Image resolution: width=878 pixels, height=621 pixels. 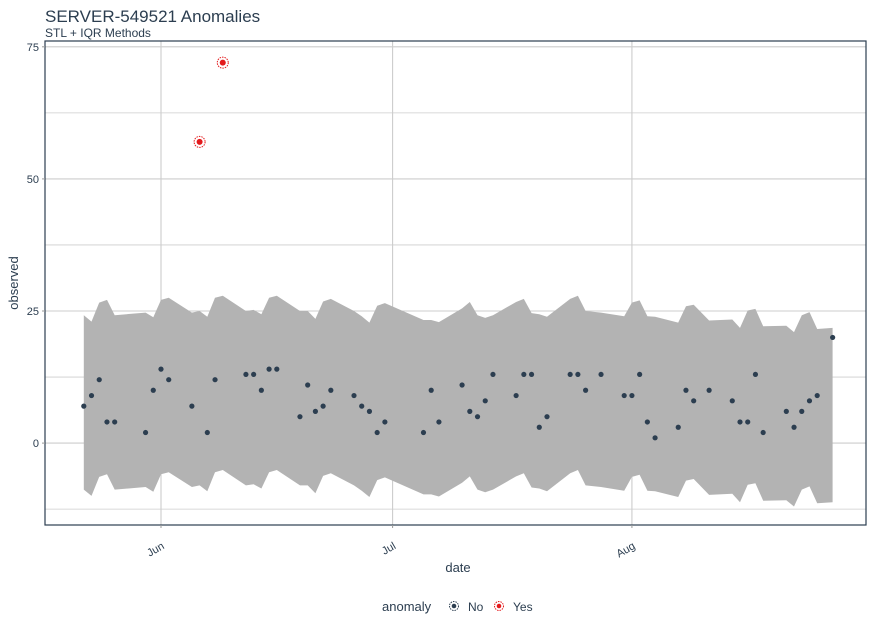 I want to click on legend: anomaly No Yes, so click(x=457, y=606).